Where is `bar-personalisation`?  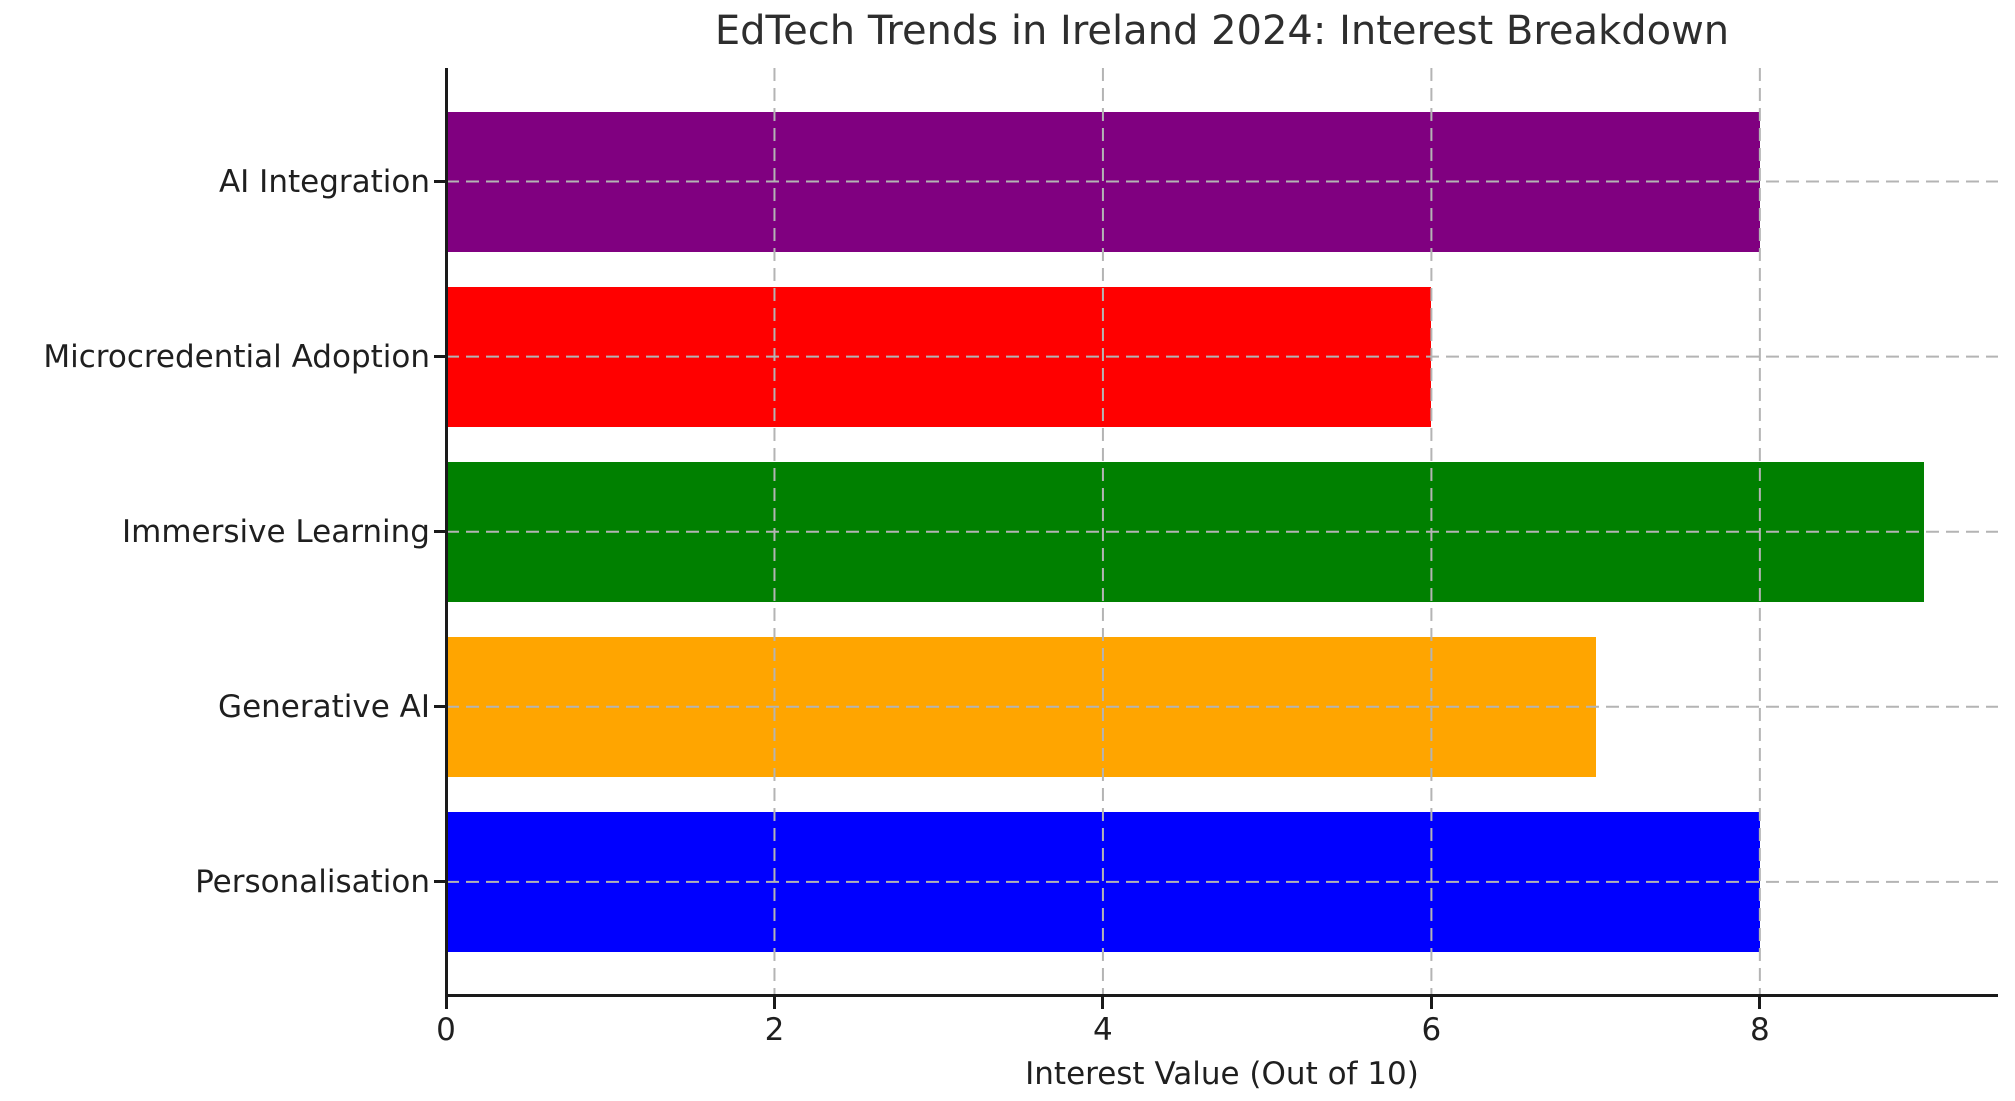
bar-personalisation is located at coordinates (1104, 881).